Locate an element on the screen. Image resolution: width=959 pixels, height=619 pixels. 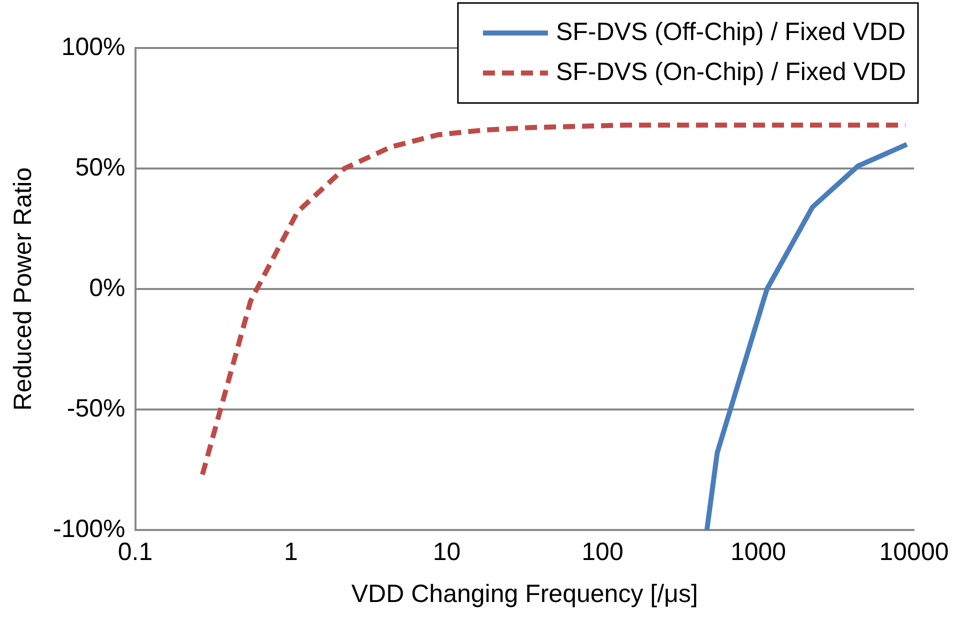
y-axis-title: Reduced Power Ratio is located at coordinates (22, 289).